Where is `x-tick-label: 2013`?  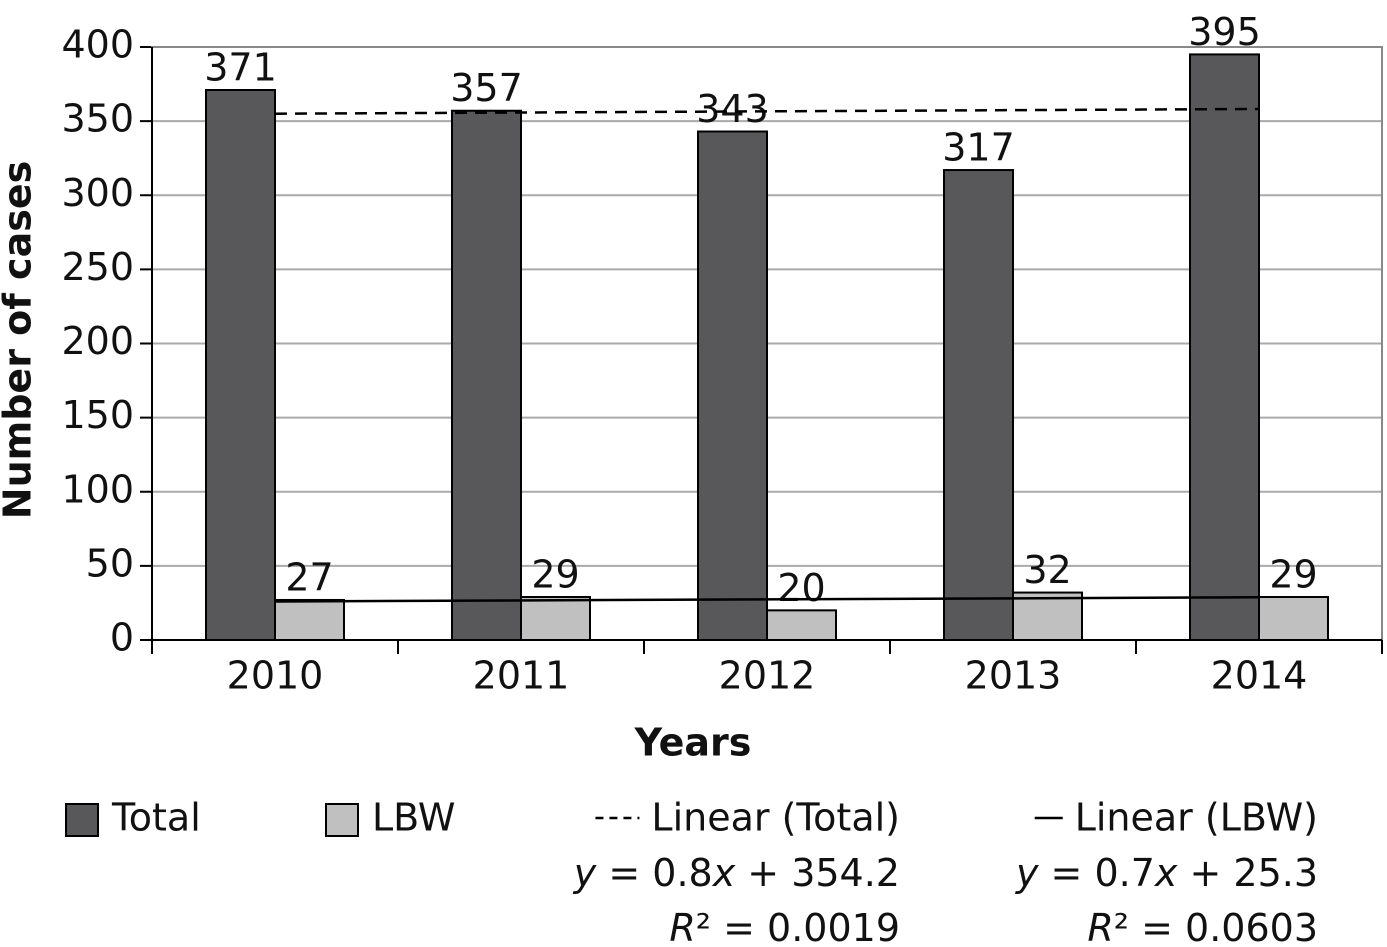
x-tick-label: 2013 is located at coordinates (1013, 676).